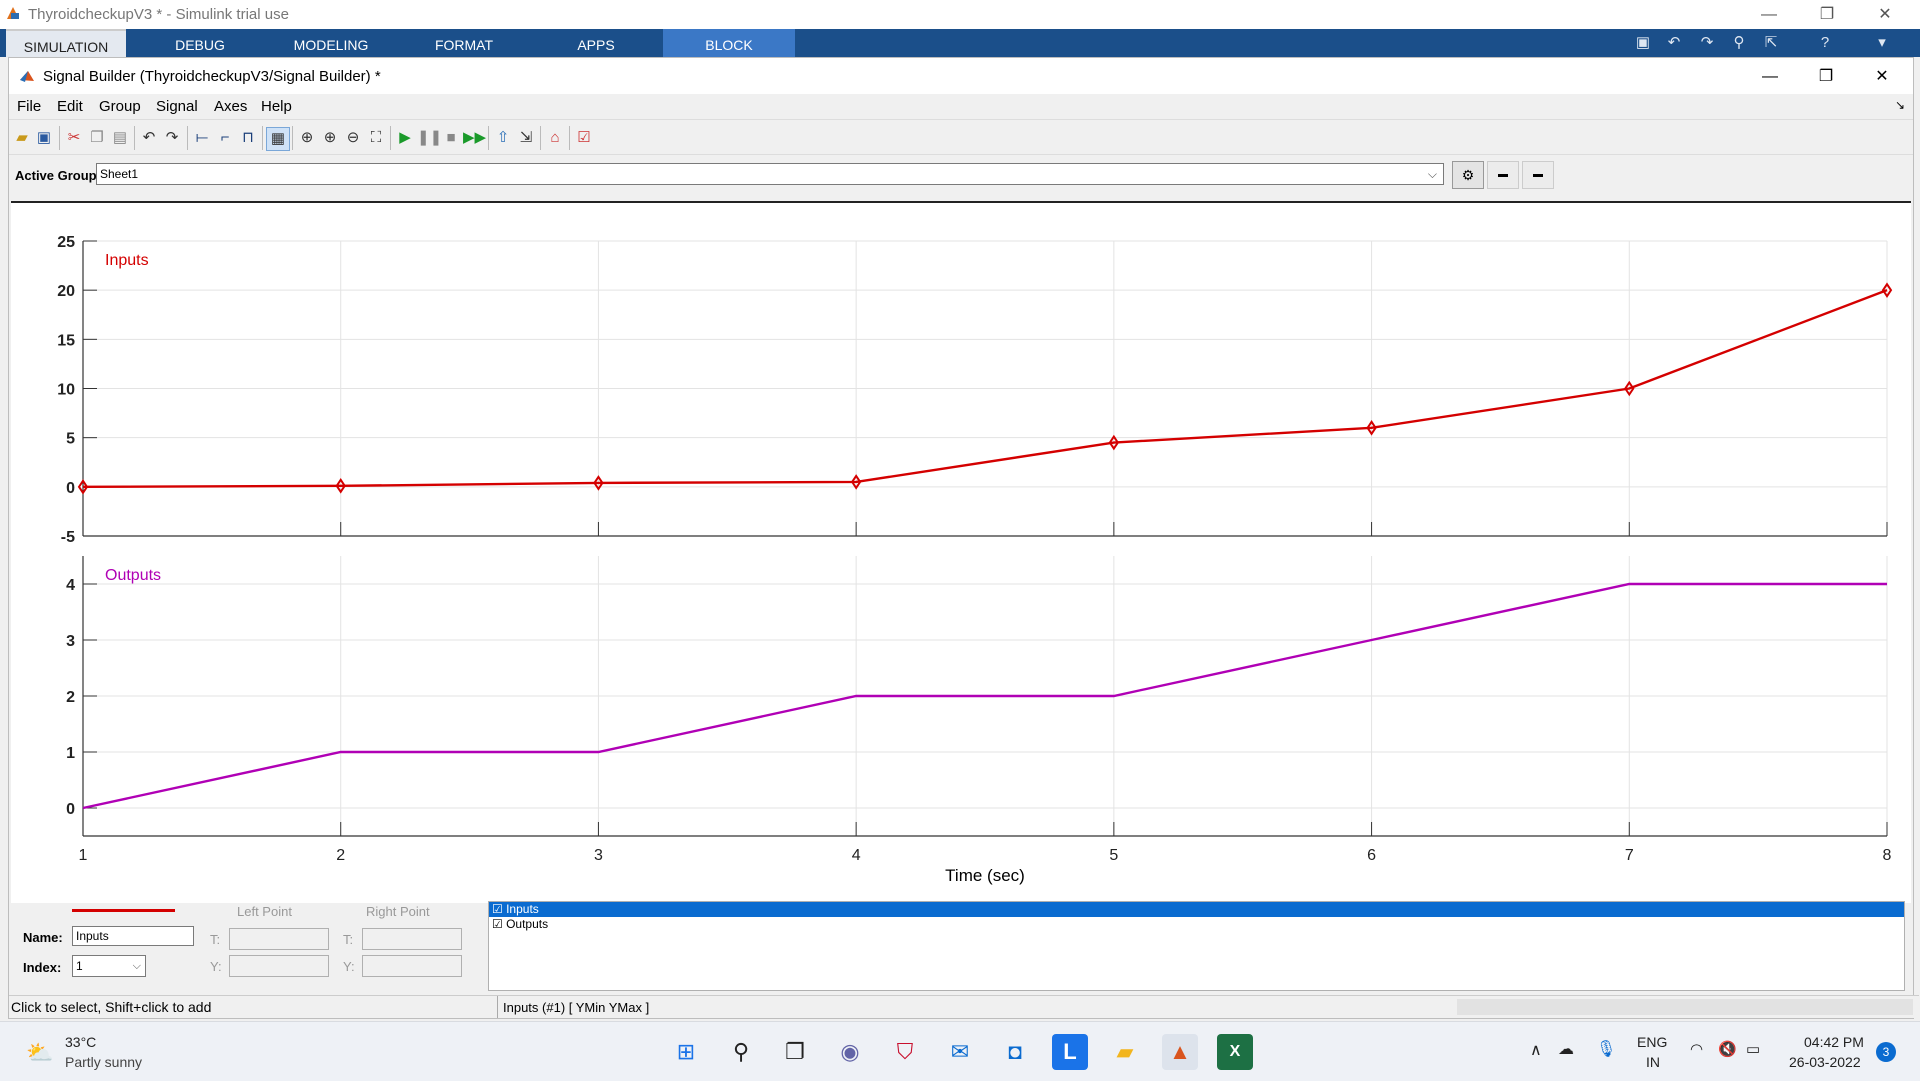 This screenshot has height=1081, width=1920. Describe the element at coordinates (430, 137) in the screenshot. I see `pause-icon: ❚❚` at that location.